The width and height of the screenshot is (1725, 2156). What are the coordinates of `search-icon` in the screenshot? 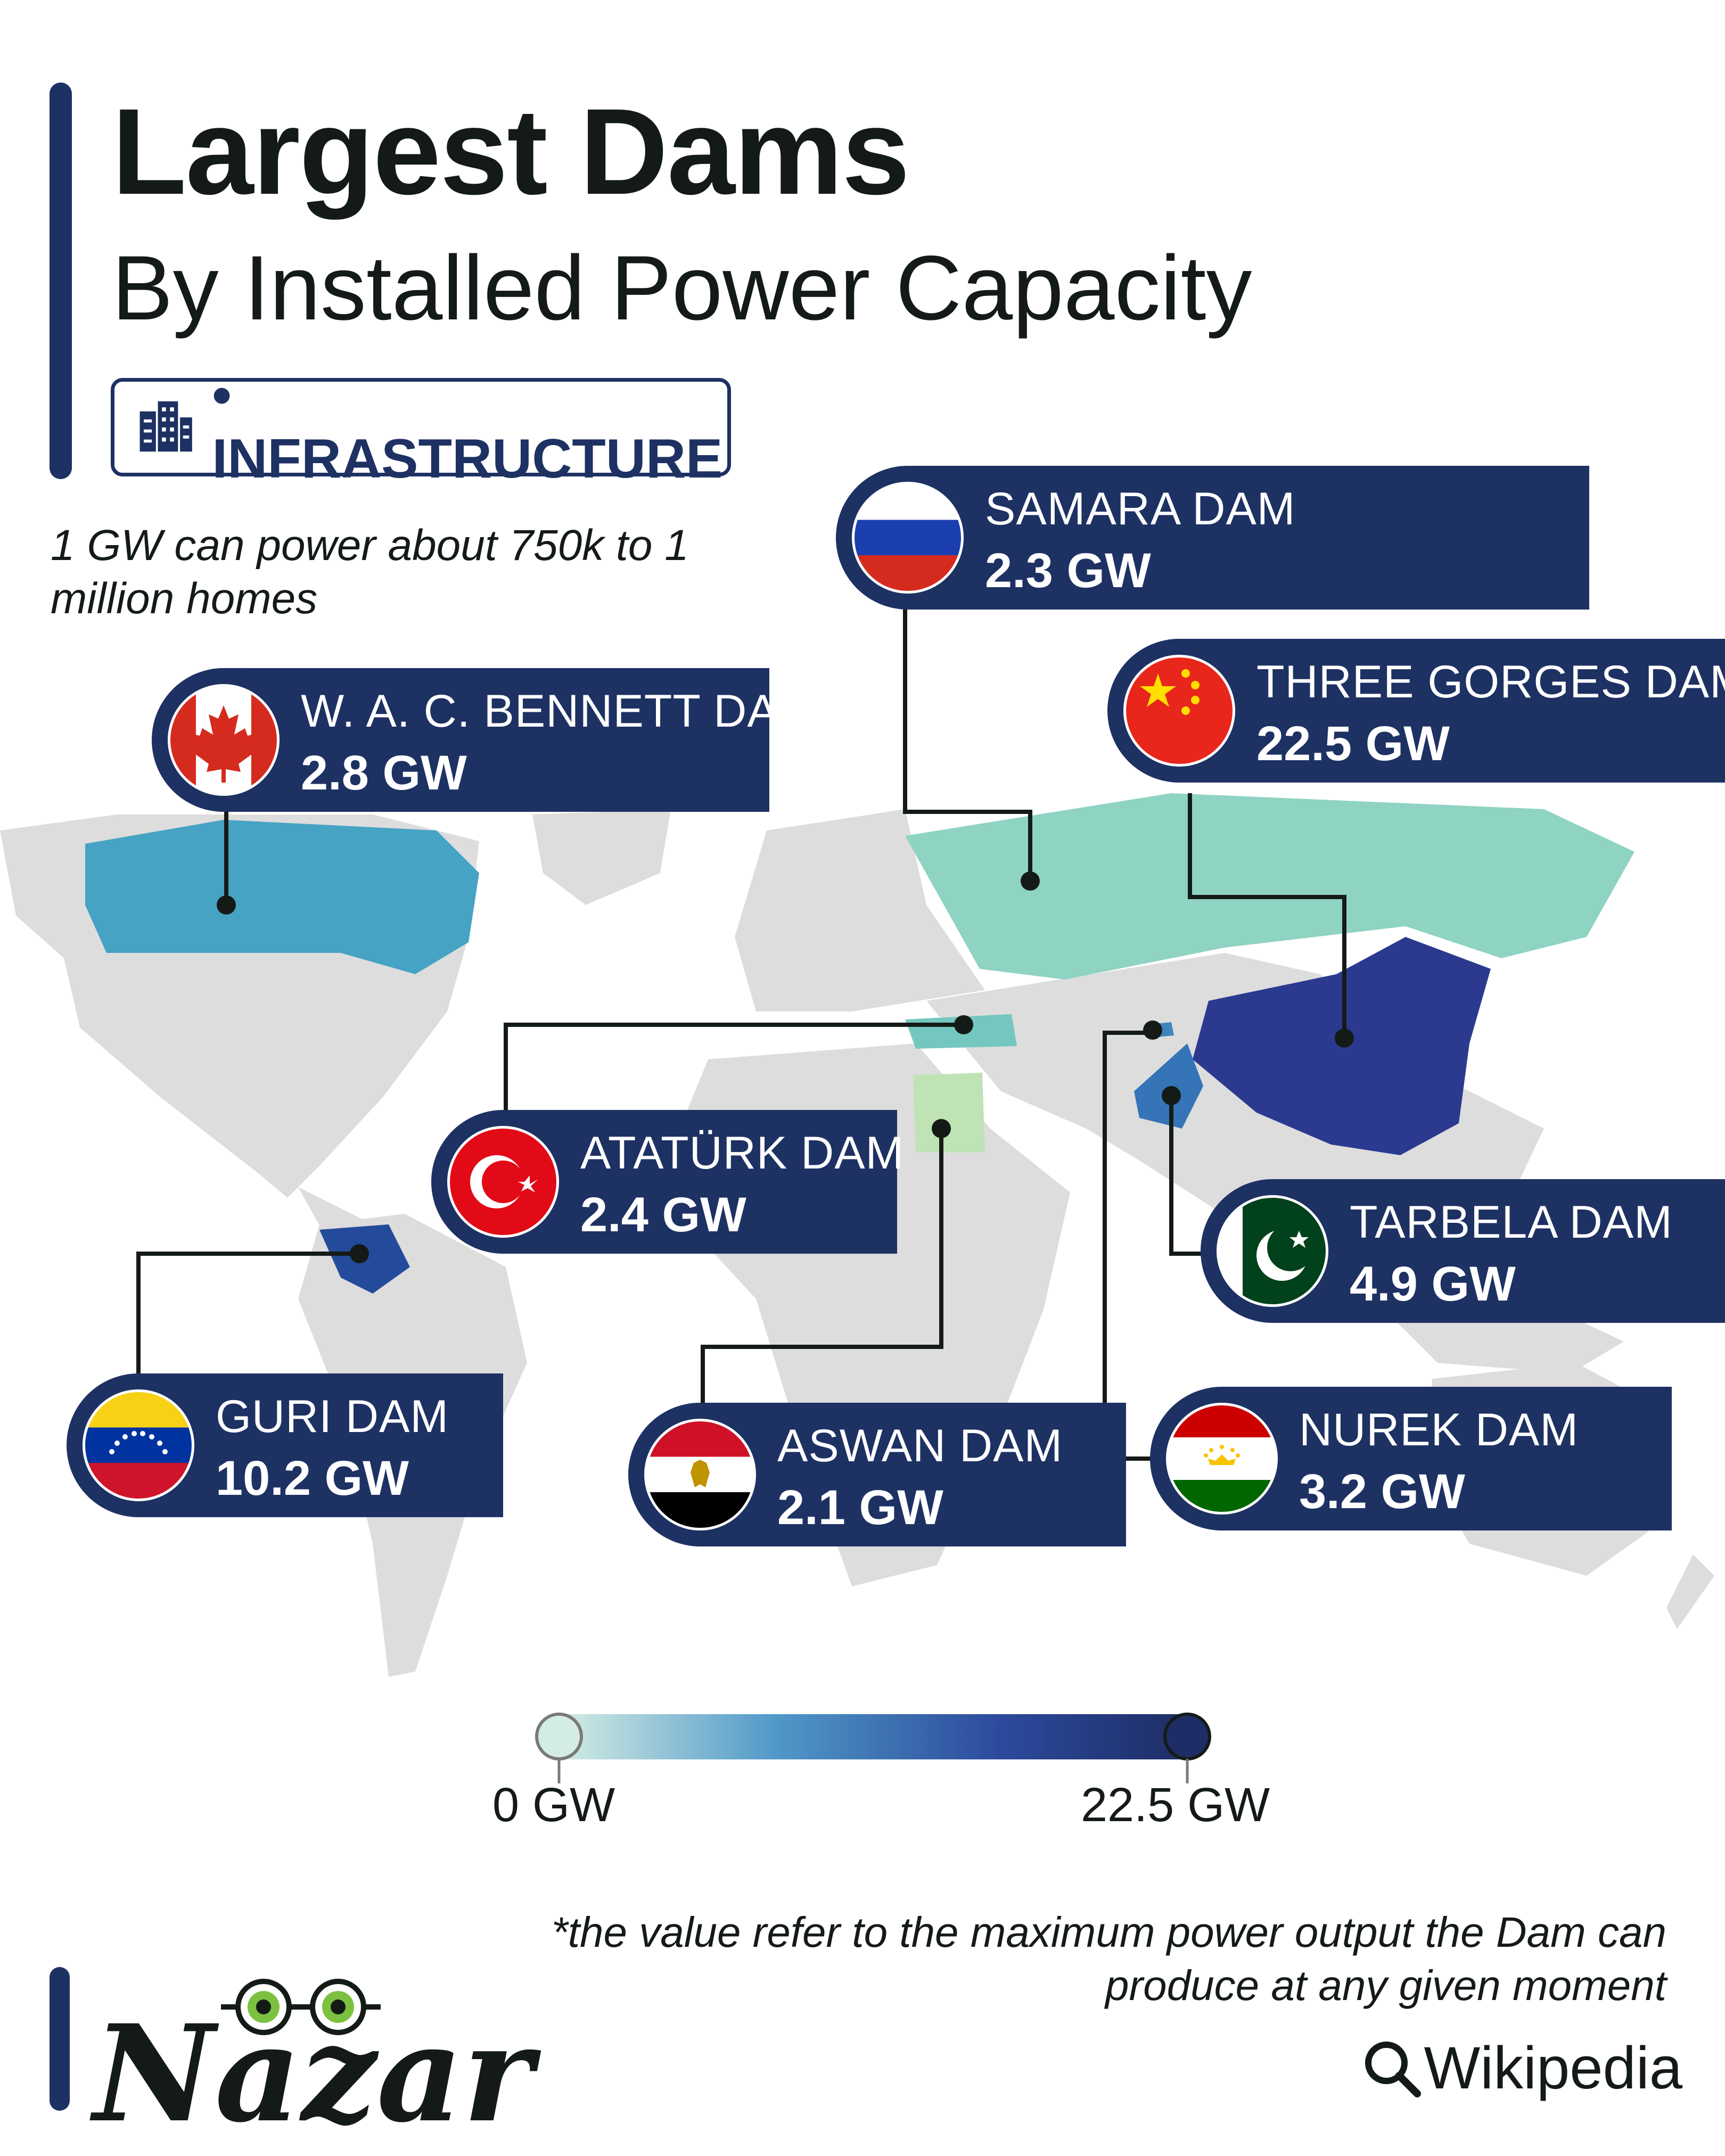 It's located at (1394, 2069).